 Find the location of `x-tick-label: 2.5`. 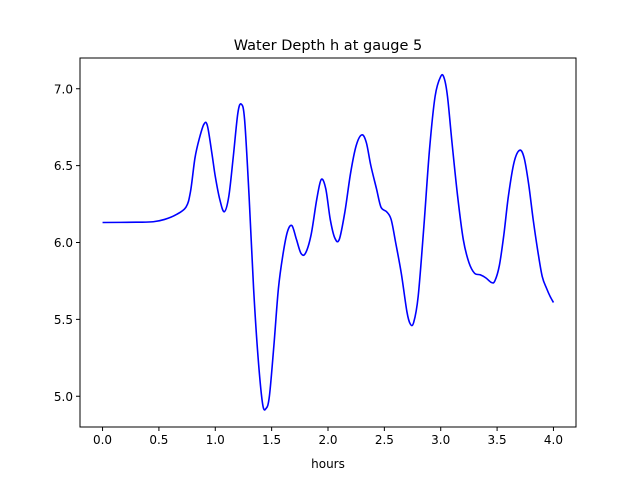

x-tick-label: 2.5 is located at coordinates (384, 440).